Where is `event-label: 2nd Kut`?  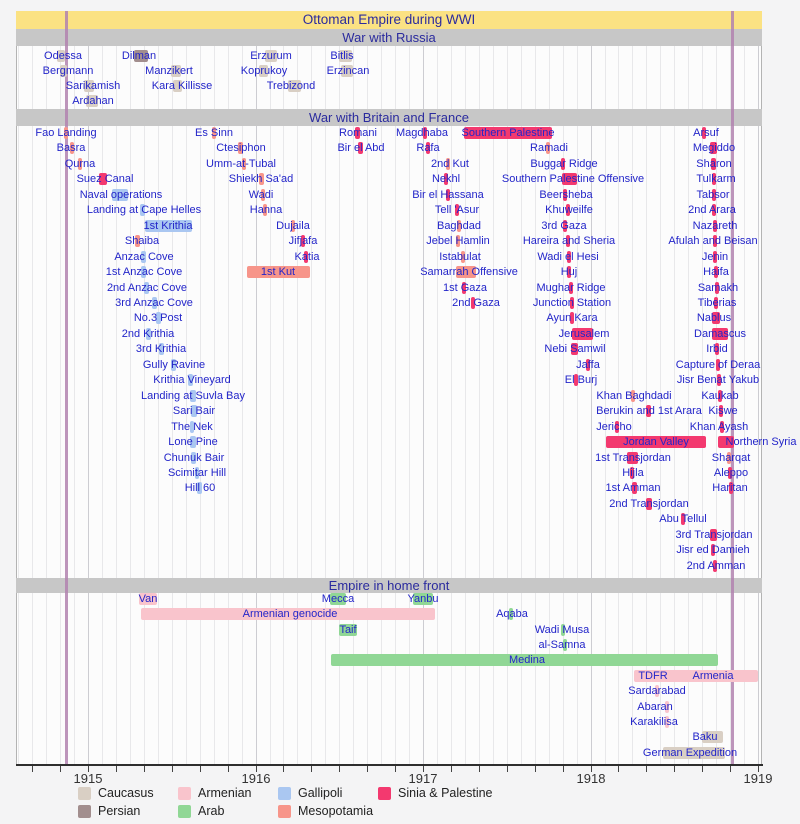 event-label: 2nd Kut is located at coordinates (450, 164).